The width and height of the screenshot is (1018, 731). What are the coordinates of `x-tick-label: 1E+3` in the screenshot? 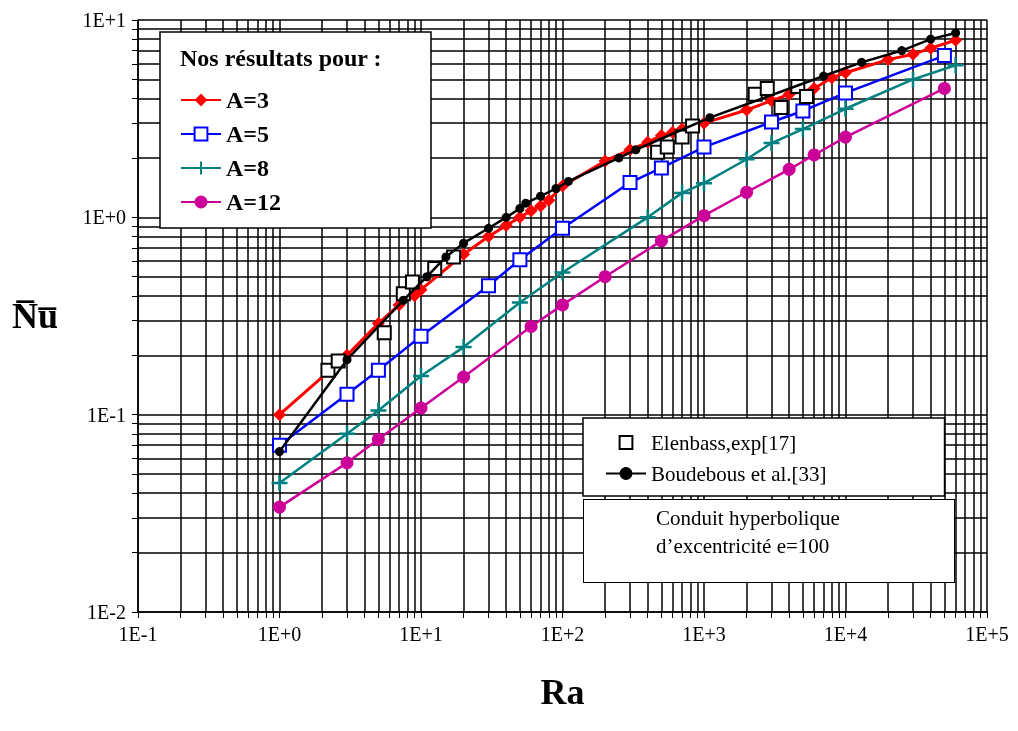 It's located at (704, 634).